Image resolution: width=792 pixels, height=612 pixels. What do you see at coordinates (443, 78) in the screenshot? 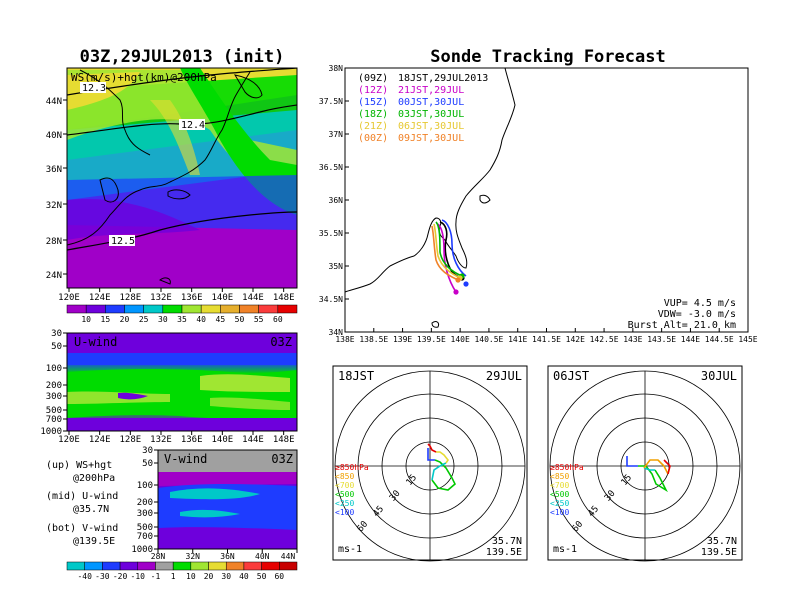
I see `launch-jst-label: 18JST,29JUL2013` at bounding box center [443, 78].